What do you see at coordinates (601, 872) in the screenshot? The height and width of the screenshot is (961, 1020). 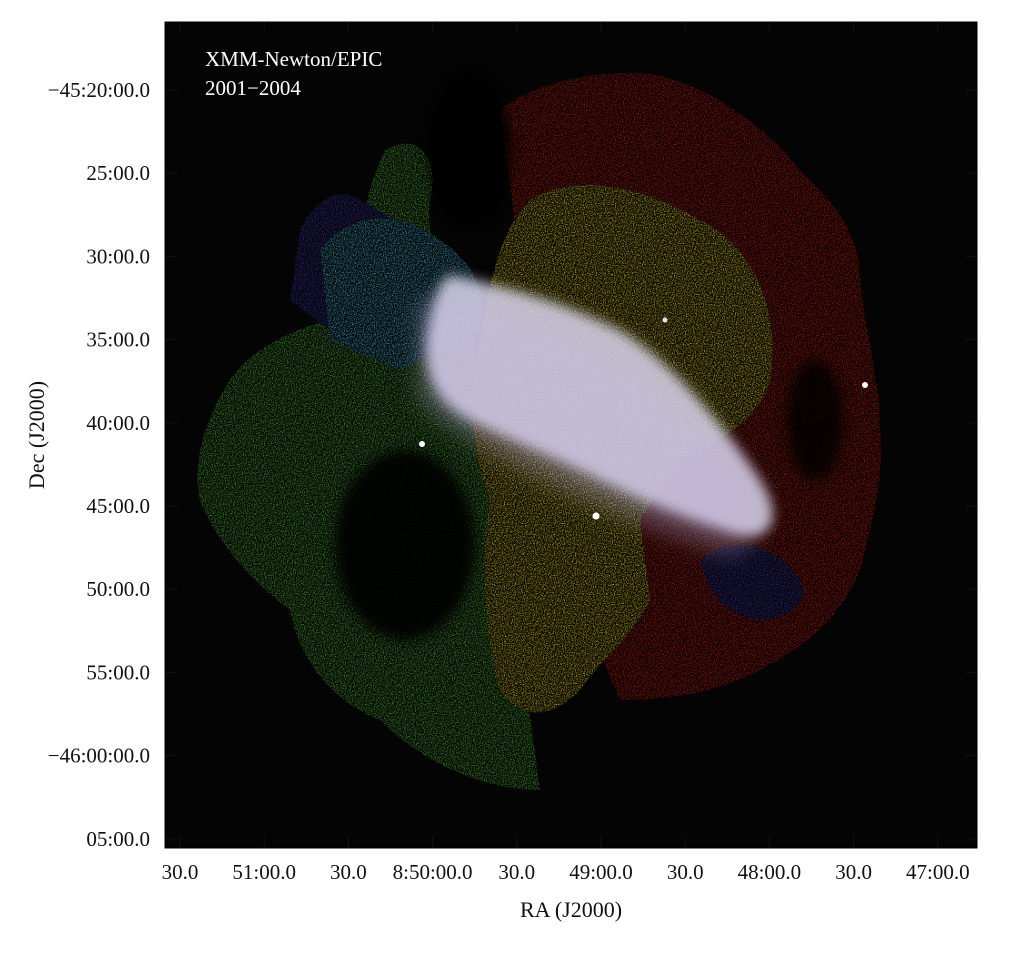 I see `x-tick-label: 49:00.0` at bounding box center [601, 872].